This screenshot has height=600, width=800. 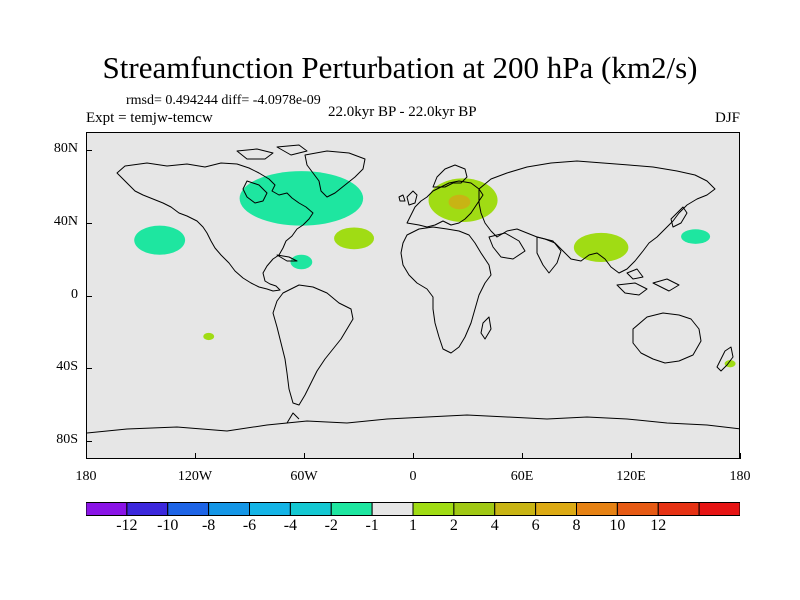 I want to click on coast-caribbean, so click(x=287, y=258).